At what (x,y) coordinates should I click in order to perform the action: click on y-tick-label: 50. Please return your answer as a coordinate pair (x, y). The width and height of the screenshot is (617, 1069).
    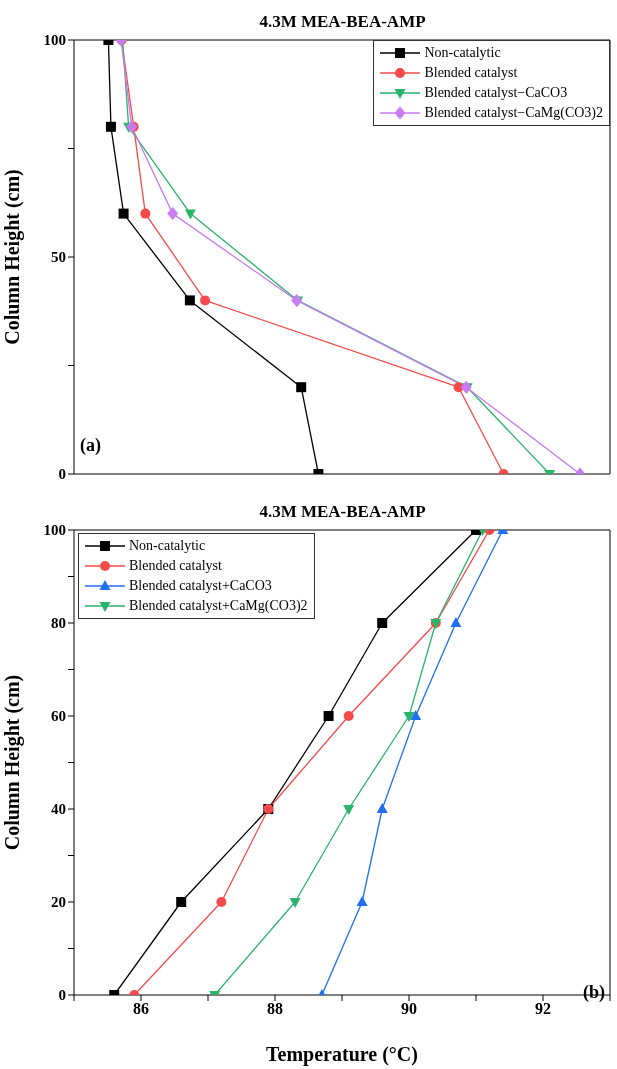
    Looking at the image, I should click on (58, 257).